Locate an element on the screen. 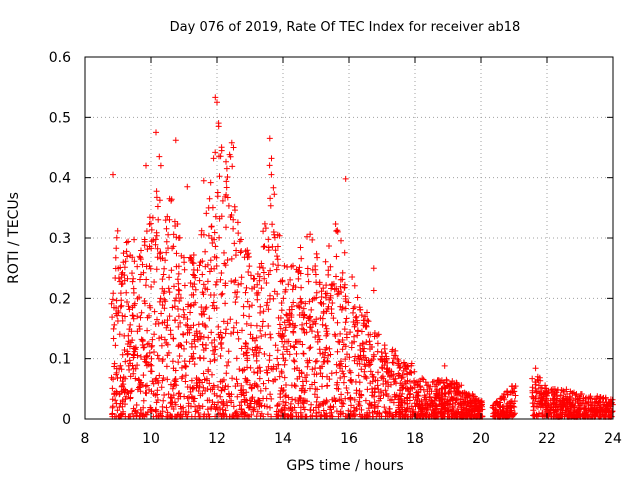 The height and width of the screenshot is (480, 640). x-tick-label: 20 is located at coordinates (481, 439).